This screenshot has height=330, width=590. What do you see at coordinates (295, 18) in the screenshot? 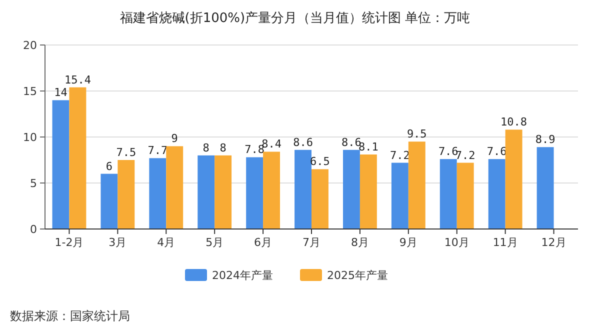
I see `chart-title: 福建省烧碱(折100%)产量分月（当月值）统计图 单位：万吨` at bounding box center [295, 18].